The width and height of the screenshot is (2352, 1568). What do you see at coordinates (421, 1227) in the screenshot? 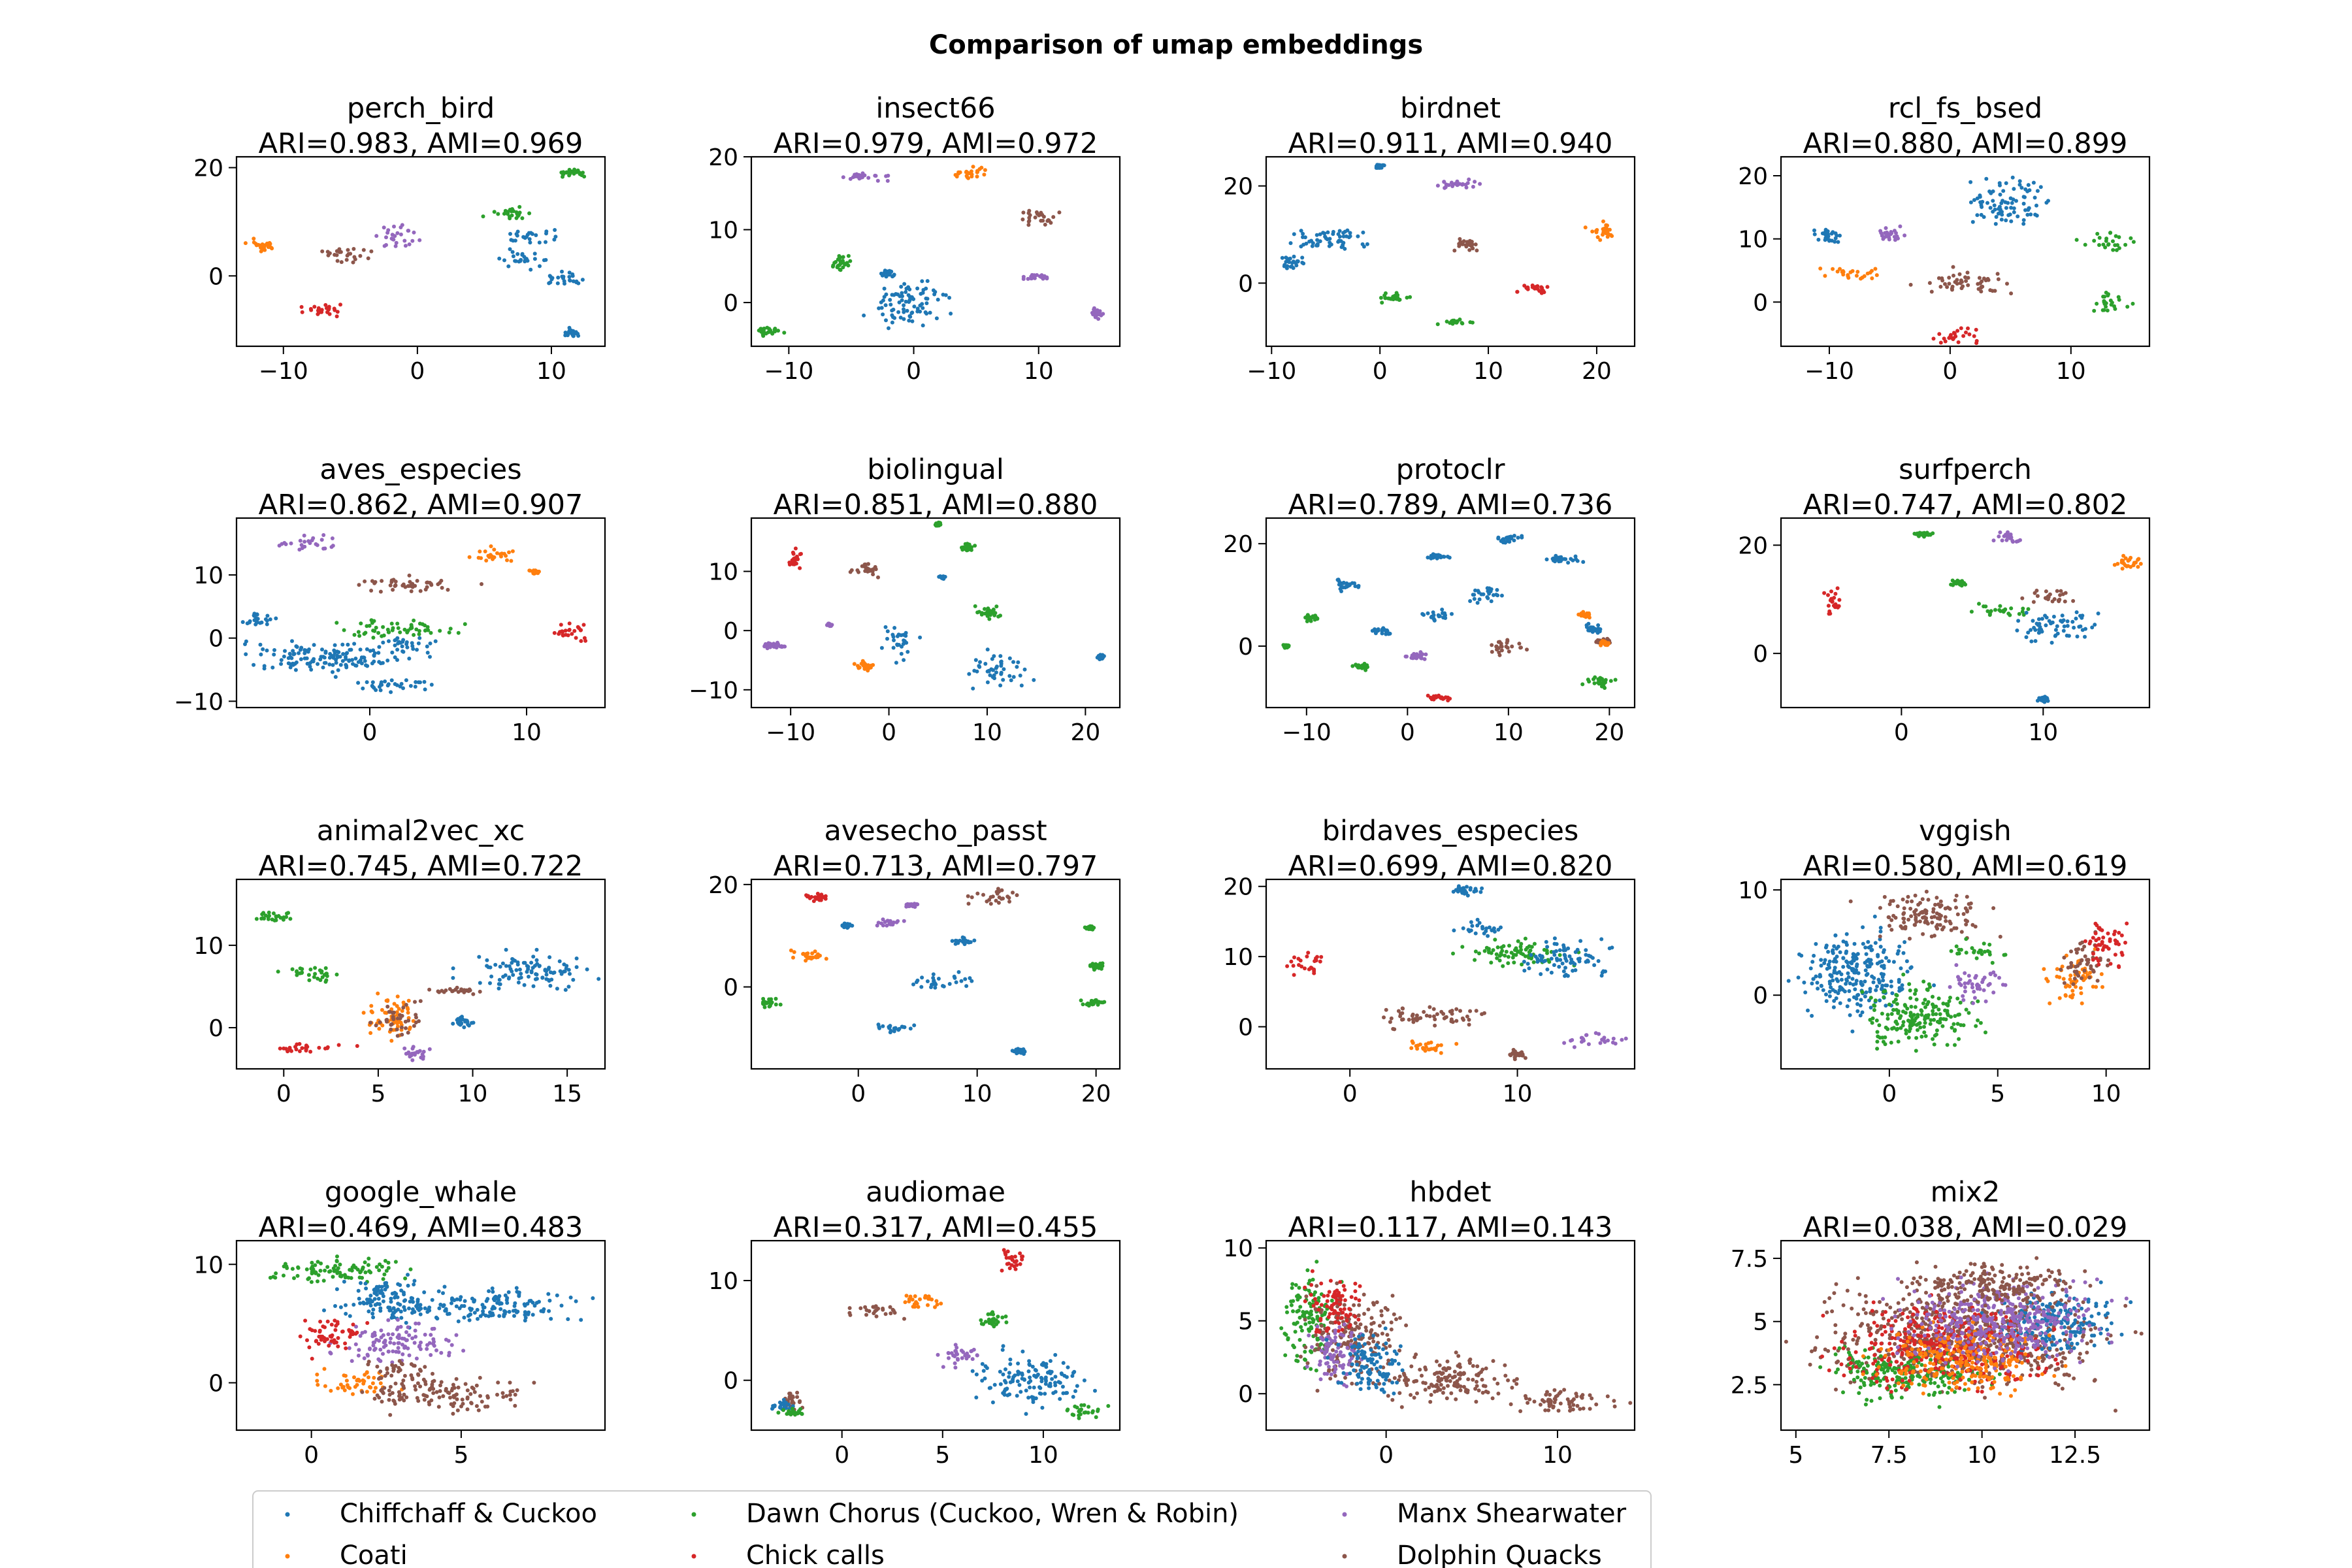
I see `subplot-metrics: ARI=0.469, AMI=0.483` at bounding box center [421, 1227].